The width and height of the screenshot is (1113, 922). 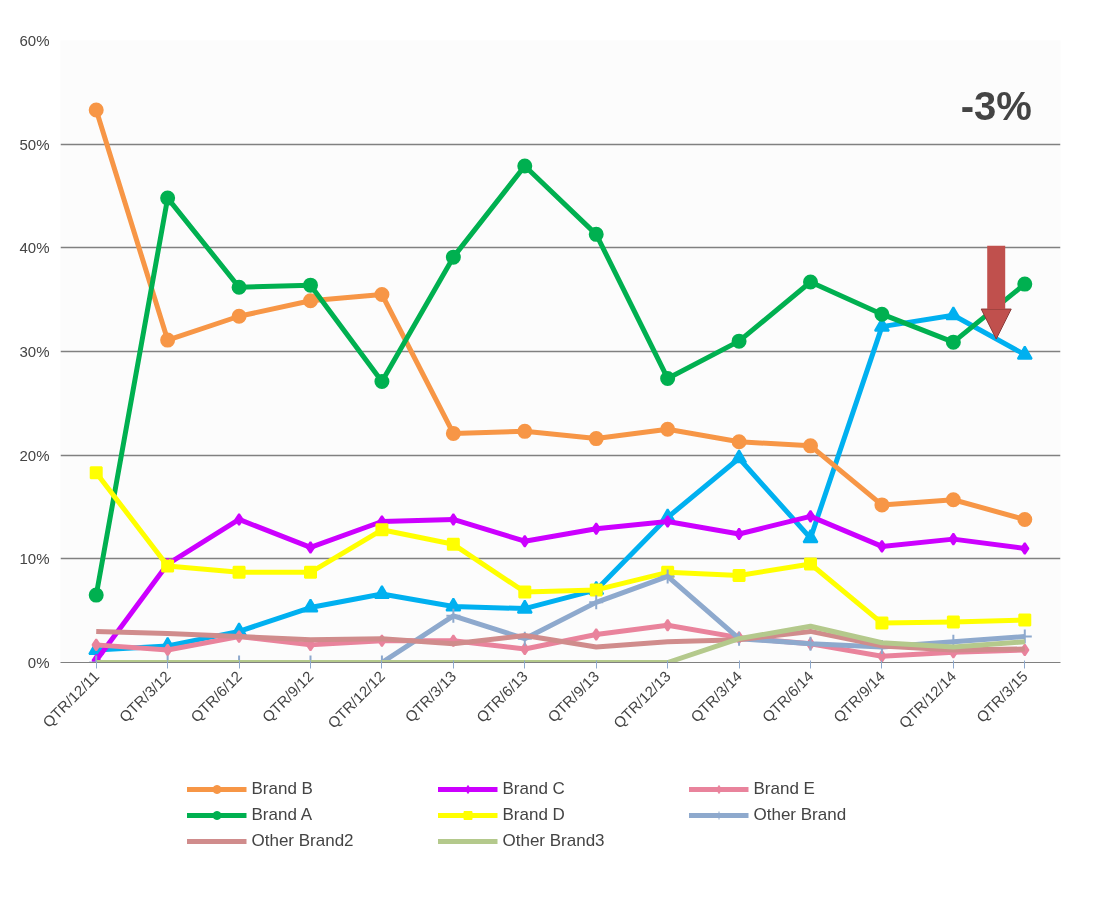 What do you see at coordinates (534, 789) in the screenshot?
I see `legend-label: Brand C` at bounding box center [534, 789].